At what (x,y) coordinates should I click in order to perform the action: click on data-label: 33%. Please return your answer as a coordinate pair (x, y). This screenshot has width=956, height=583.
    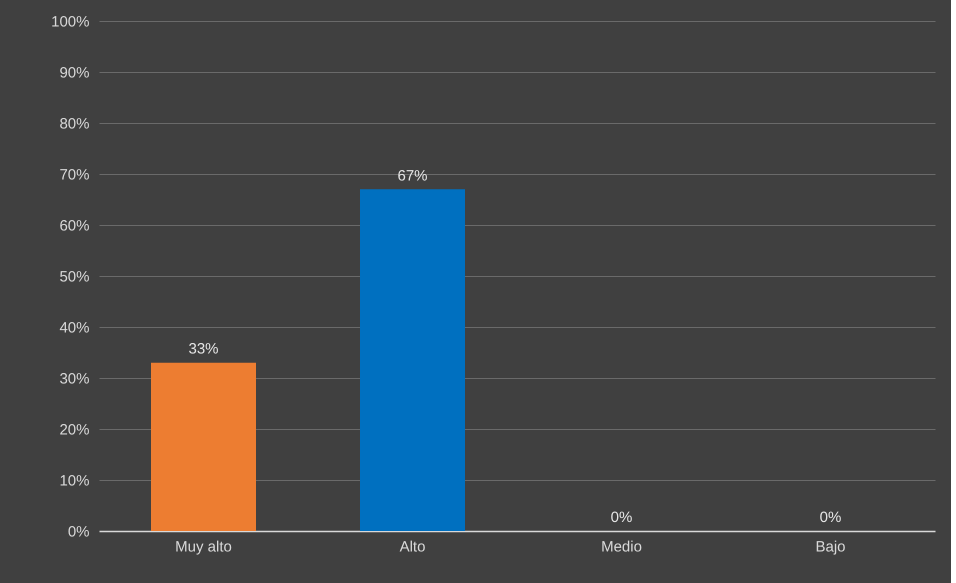
    Looking at the image, I should click on (203, 349).